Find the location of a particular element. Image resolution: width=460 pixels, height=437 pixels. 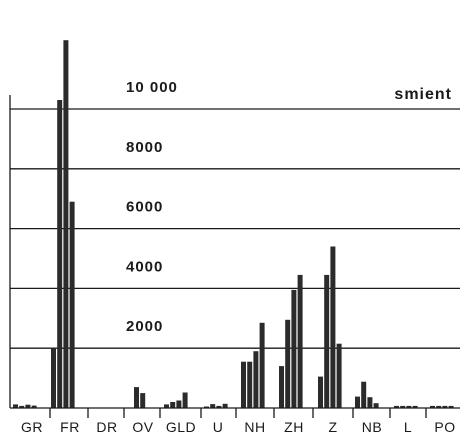

x-category-labels: GR FR DR OV GLD U NH ZH Z NB L PO is located at coordinates (238, 427).